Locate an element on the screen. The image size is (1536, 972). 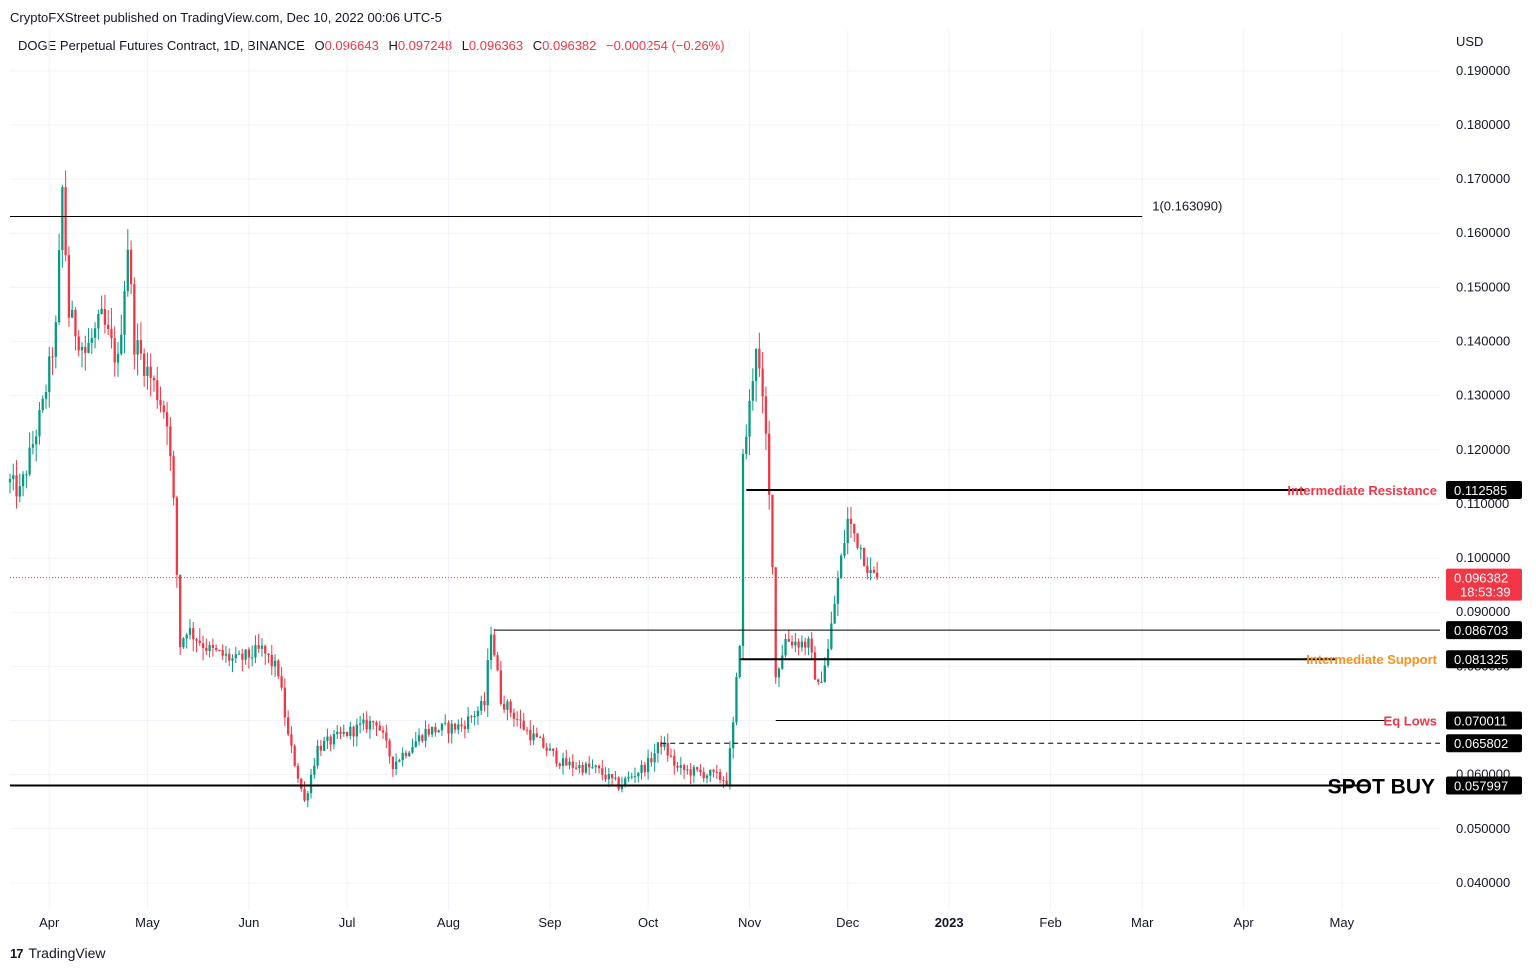
time-tick-label: Dec is located at coordinates (848, 922).